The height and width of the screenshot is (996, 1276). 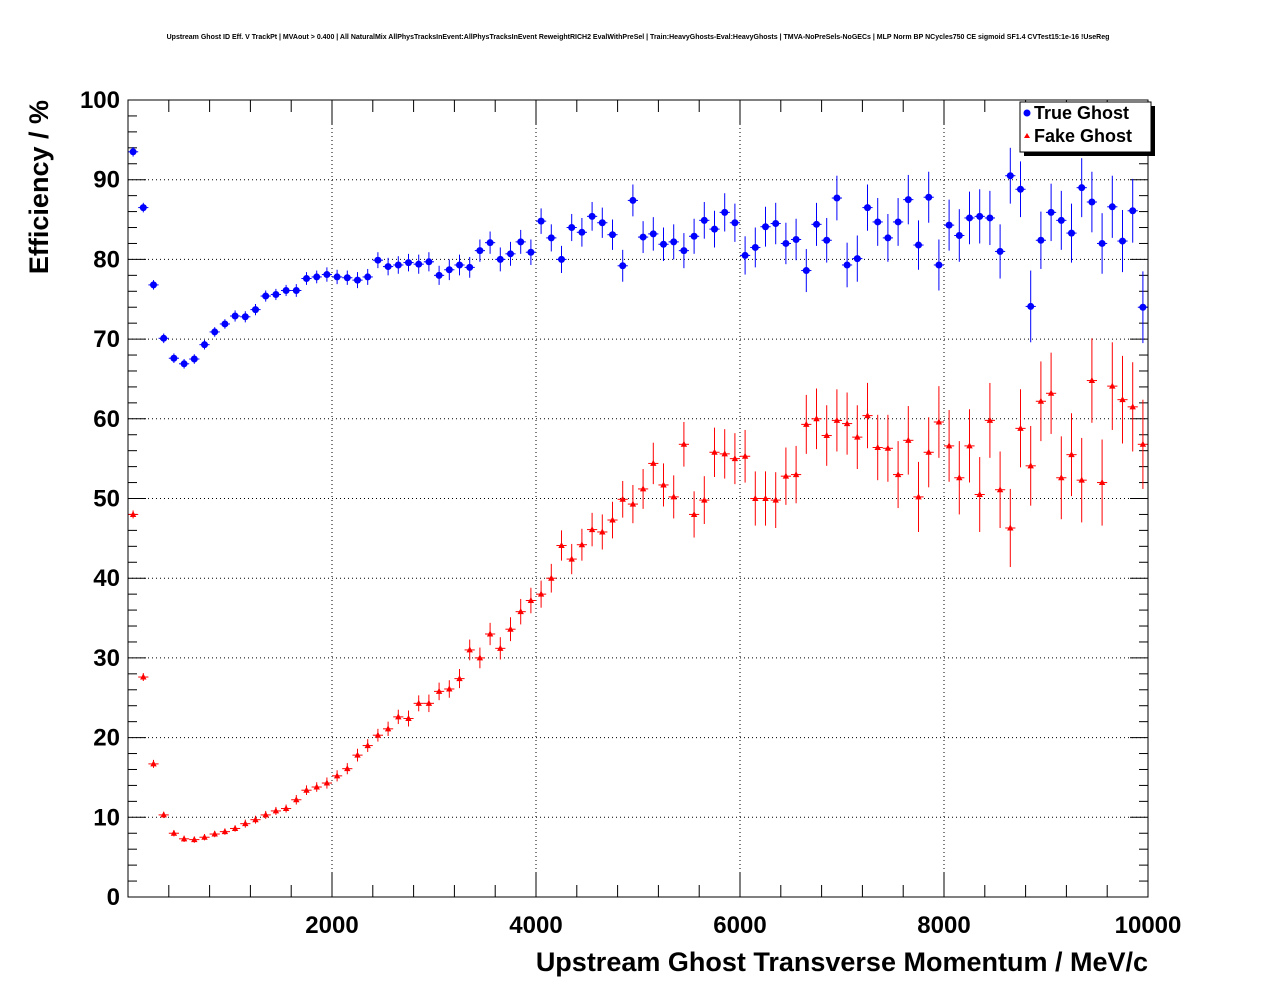 I want to click on x-tick-label: 4000, so click(x=535, y=925).